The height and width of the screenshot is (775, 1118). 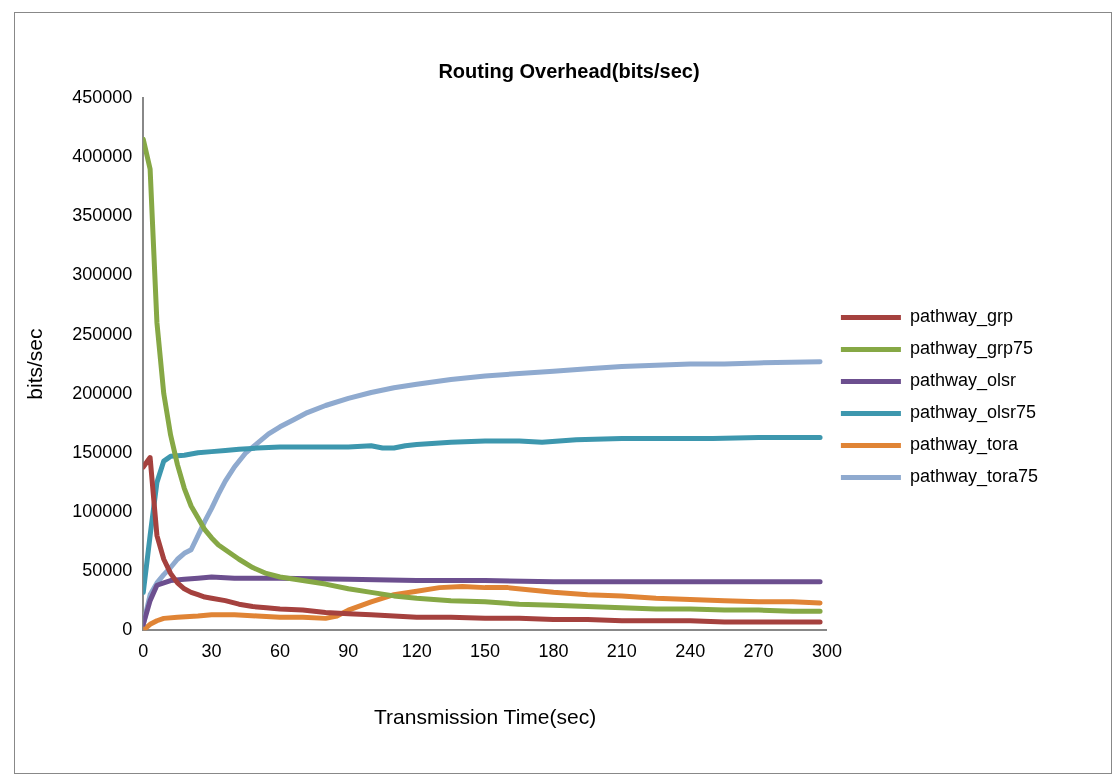 What do you see at coordinates (143, 650) in the screenshot?
I see `x-tick-label: 0` at bounding box center [143, 650].